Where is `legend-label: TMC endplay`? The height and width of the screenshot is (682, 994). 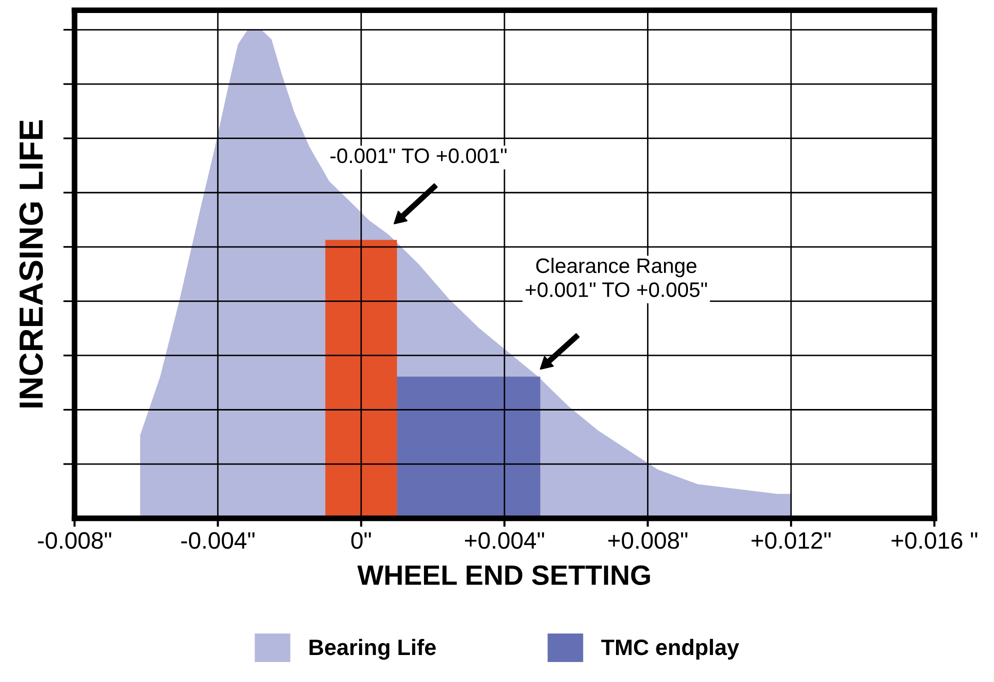
legend-label: TMC endplay is located at coordinates (670, 649).